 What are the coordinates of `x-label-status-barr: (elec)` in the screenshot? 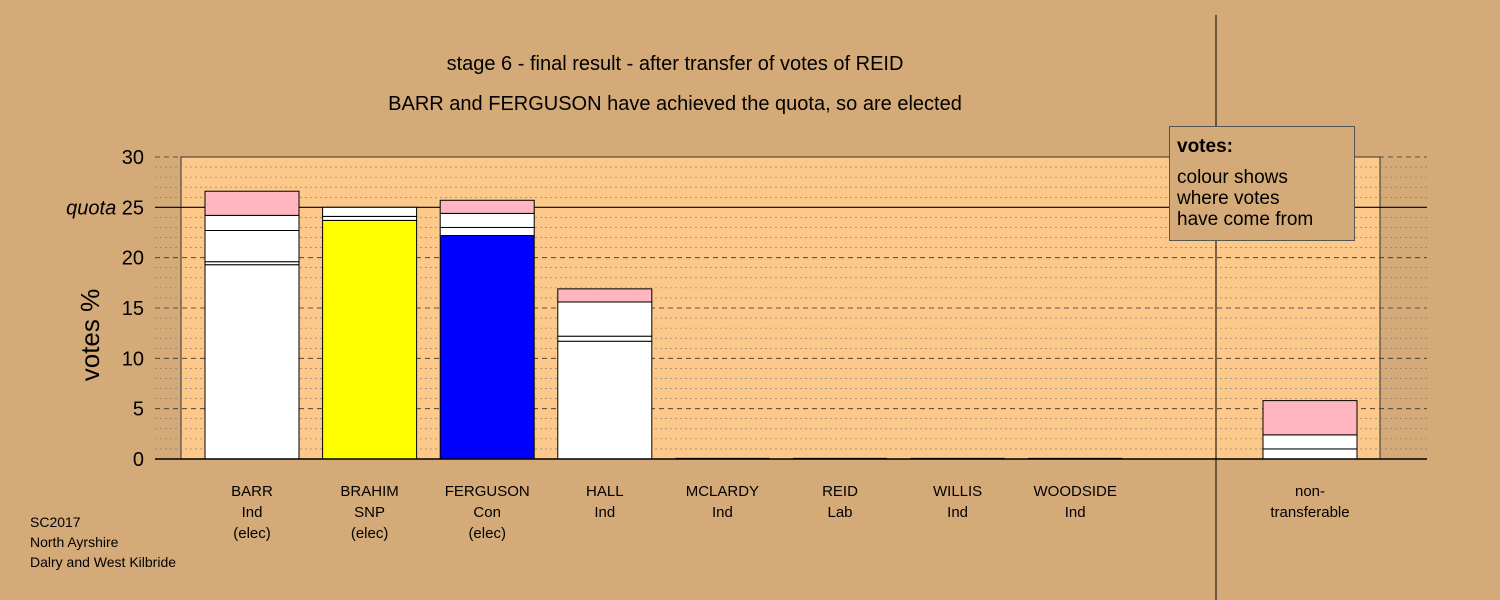 It's located at (252, 533).